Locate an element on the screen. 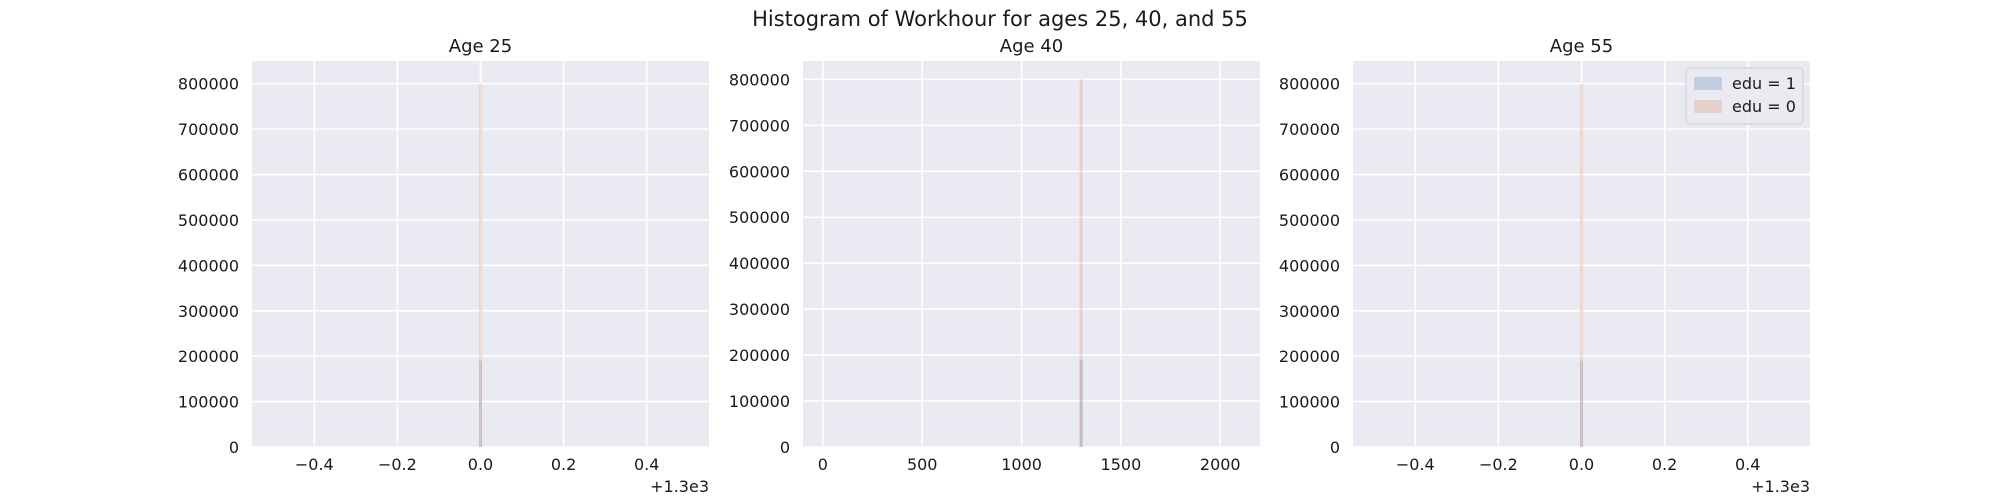  y-tick-label-1-1: 100000 is located at coordinates (208, 402).